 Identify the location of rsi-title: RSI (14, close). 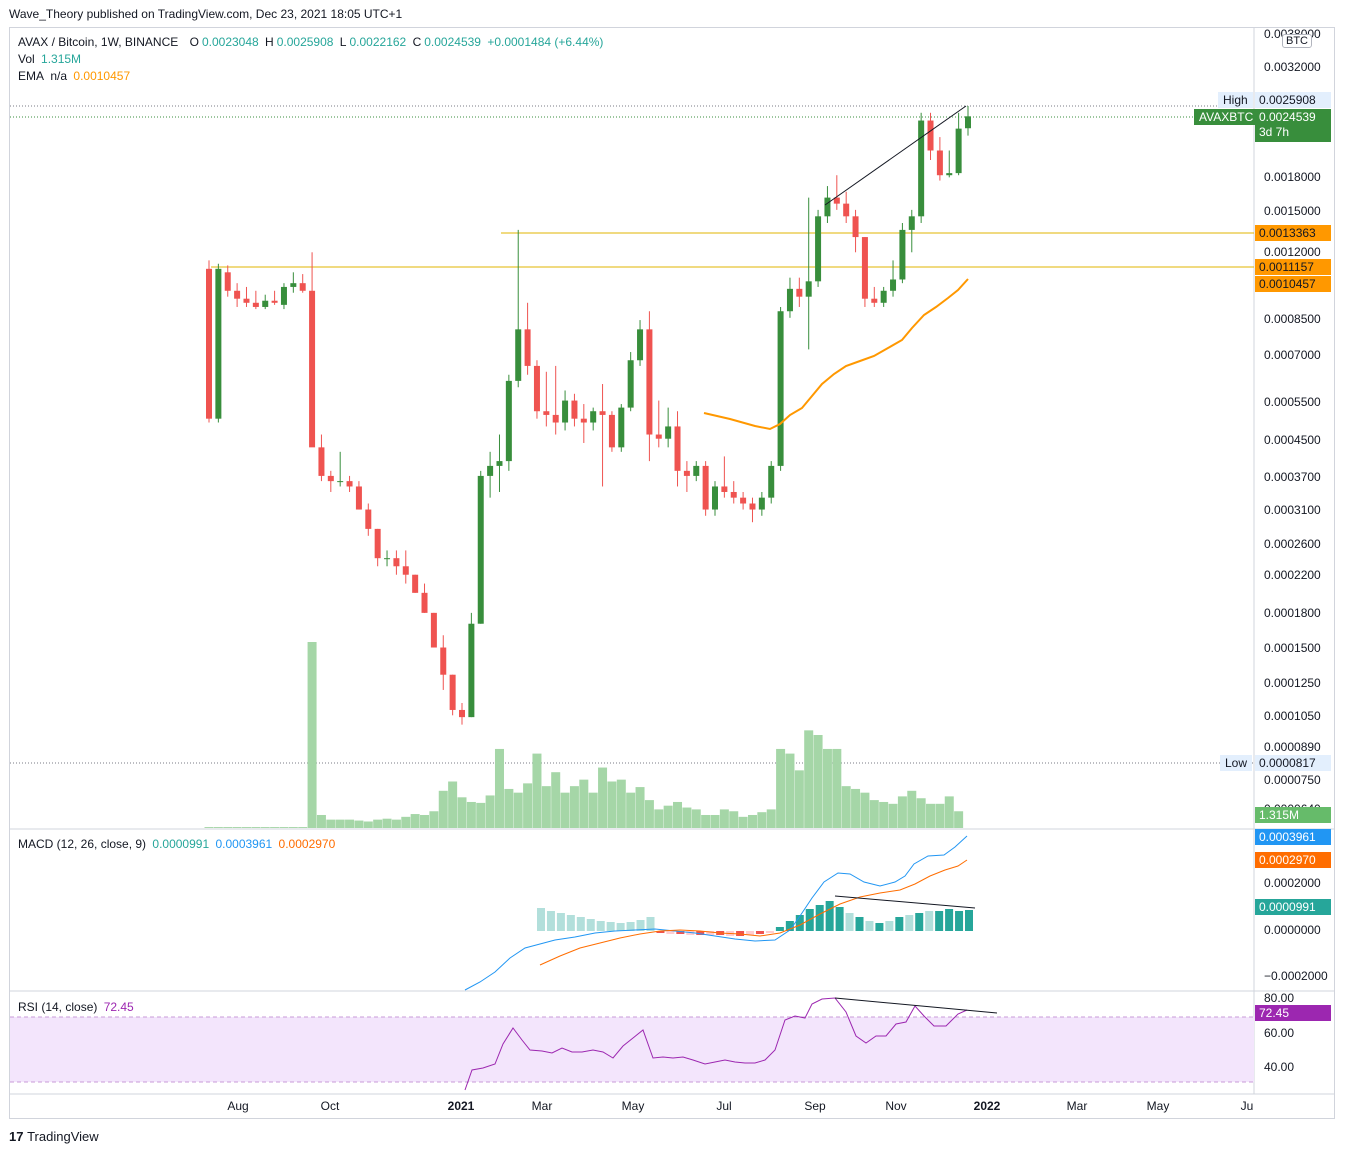
(58, 1007).